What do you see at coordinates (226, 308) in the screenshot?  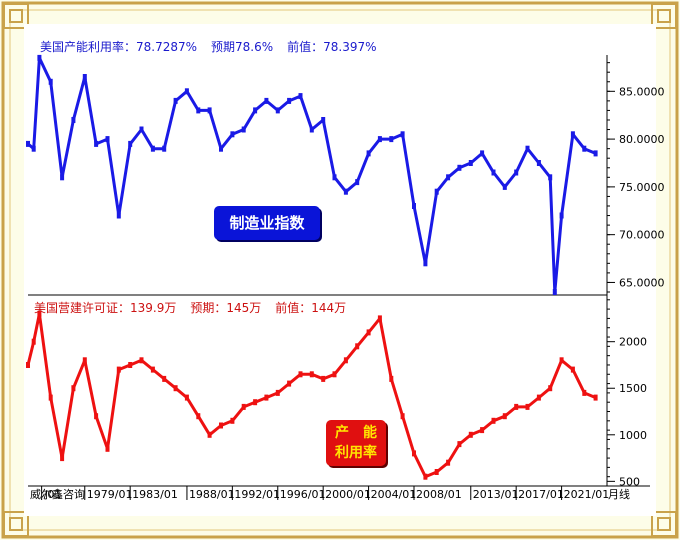 I see `bottom-header-forecast: 预期：145万` at bounding box center [226, 308].